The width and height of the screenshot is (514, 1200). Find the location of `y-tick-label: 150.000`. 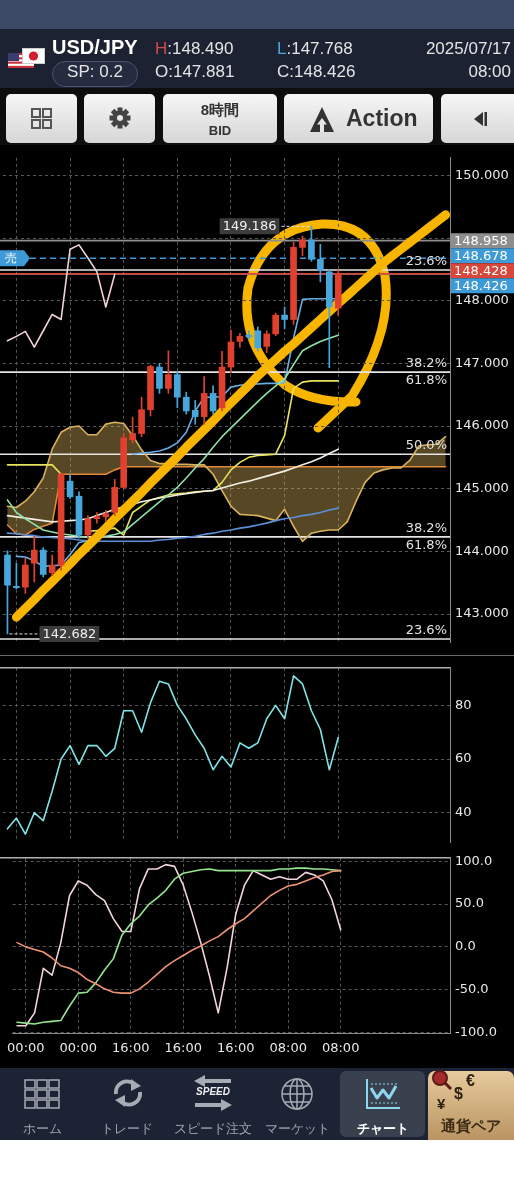

y-tick-label: 150.000 is located at coordinates (482, 174).